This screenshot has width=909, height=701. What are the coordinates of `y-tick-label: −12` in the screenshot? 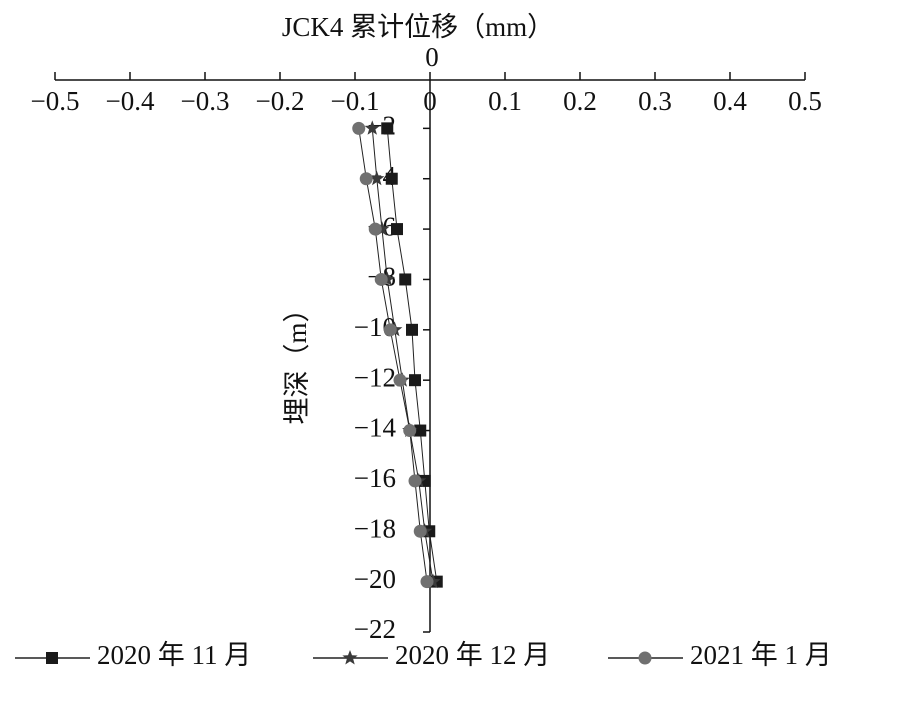 It's located at (375, 377).